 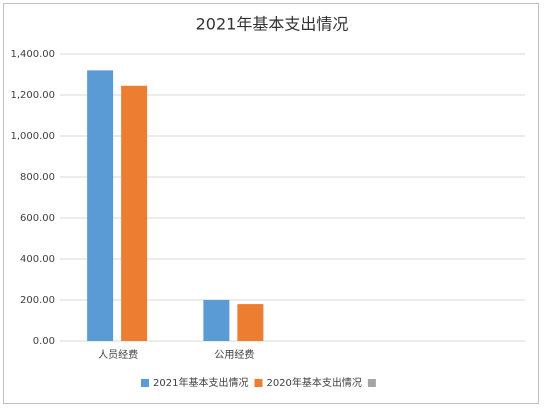 What do you see at coordinates (32, 54) in the screenshot?
I see `y-tick-label: 1,400.00` at bounding box center [32, 54].